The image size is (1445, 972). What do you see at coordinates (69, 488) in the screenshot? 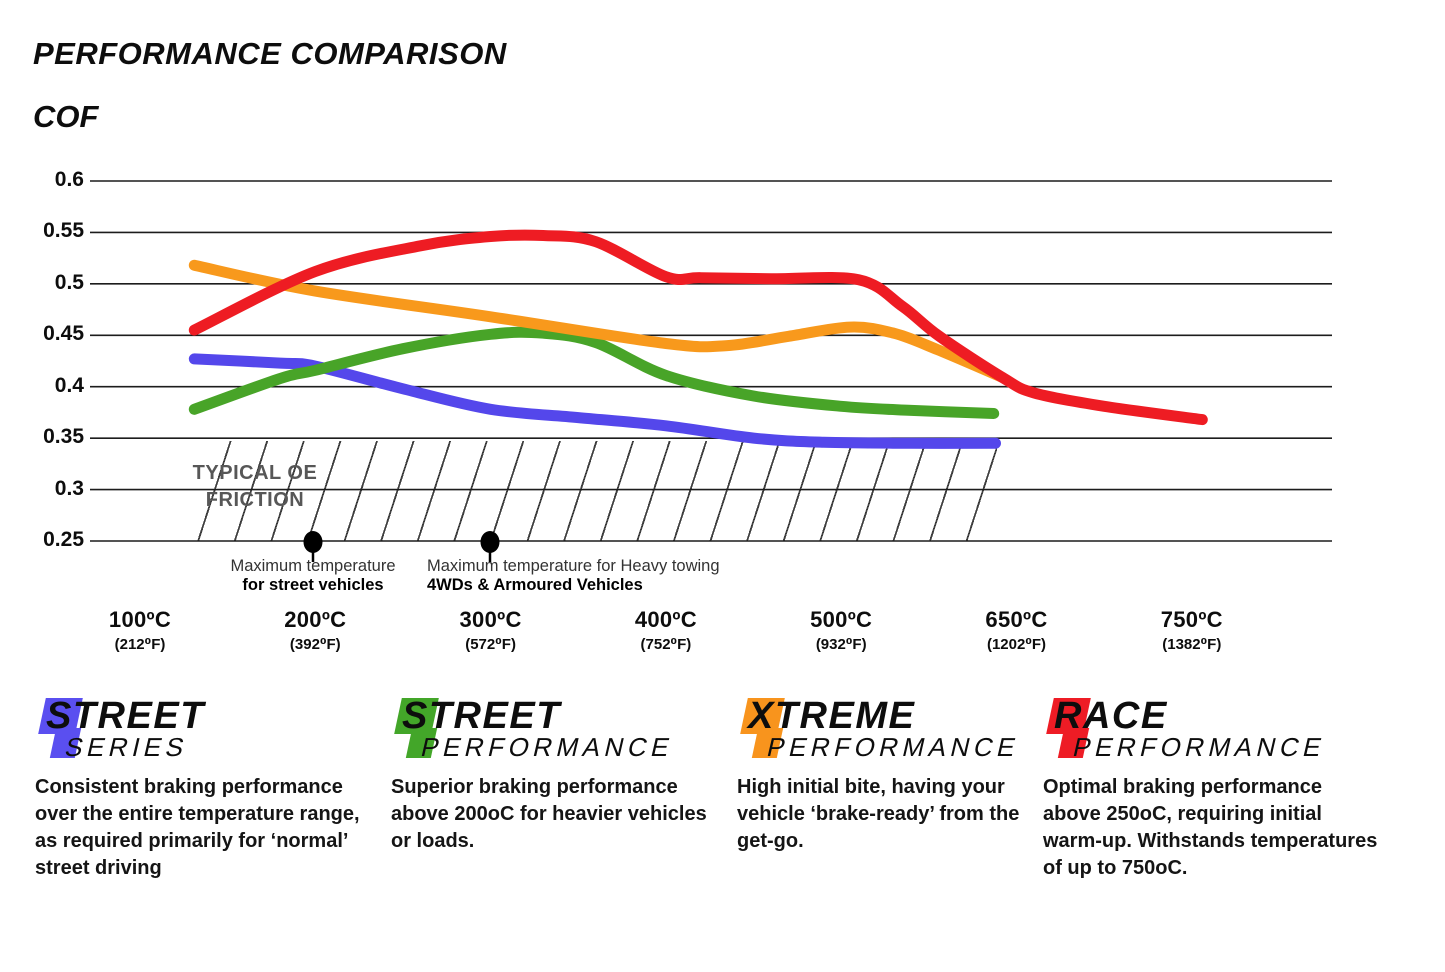
I see `y-tick-label: 0.3` at bounding box center [69, 488].